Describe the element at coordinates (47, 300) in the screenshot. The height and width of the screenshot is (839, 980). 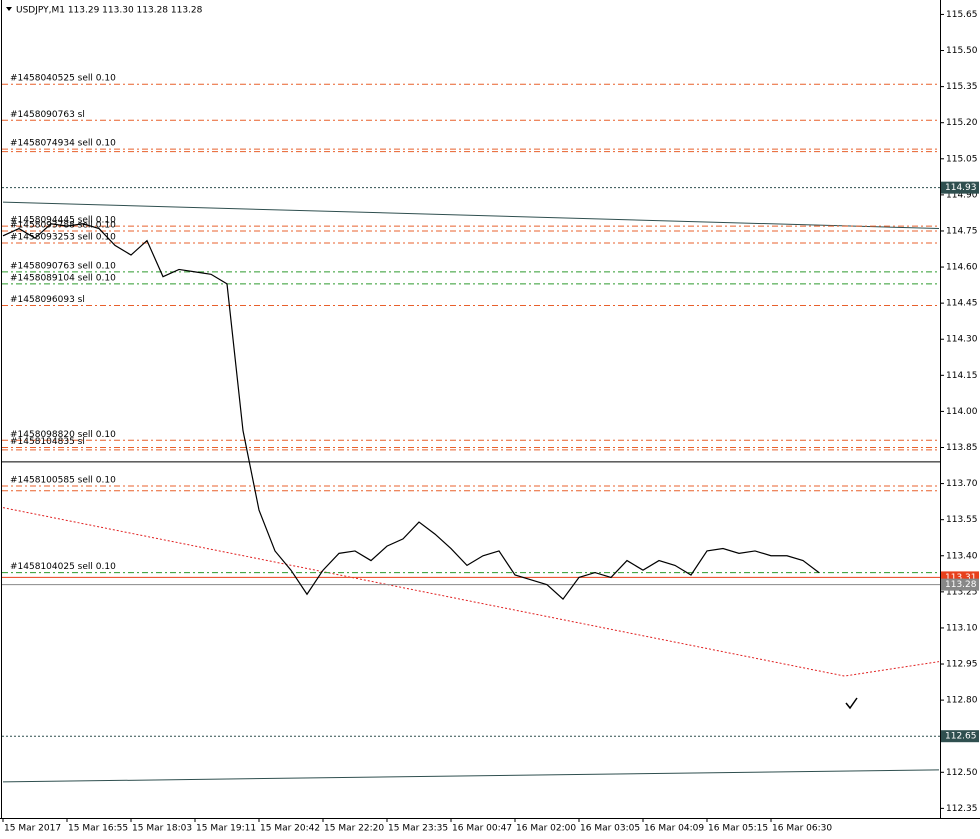
I see `order-label: #1458096093 sl` at that location.